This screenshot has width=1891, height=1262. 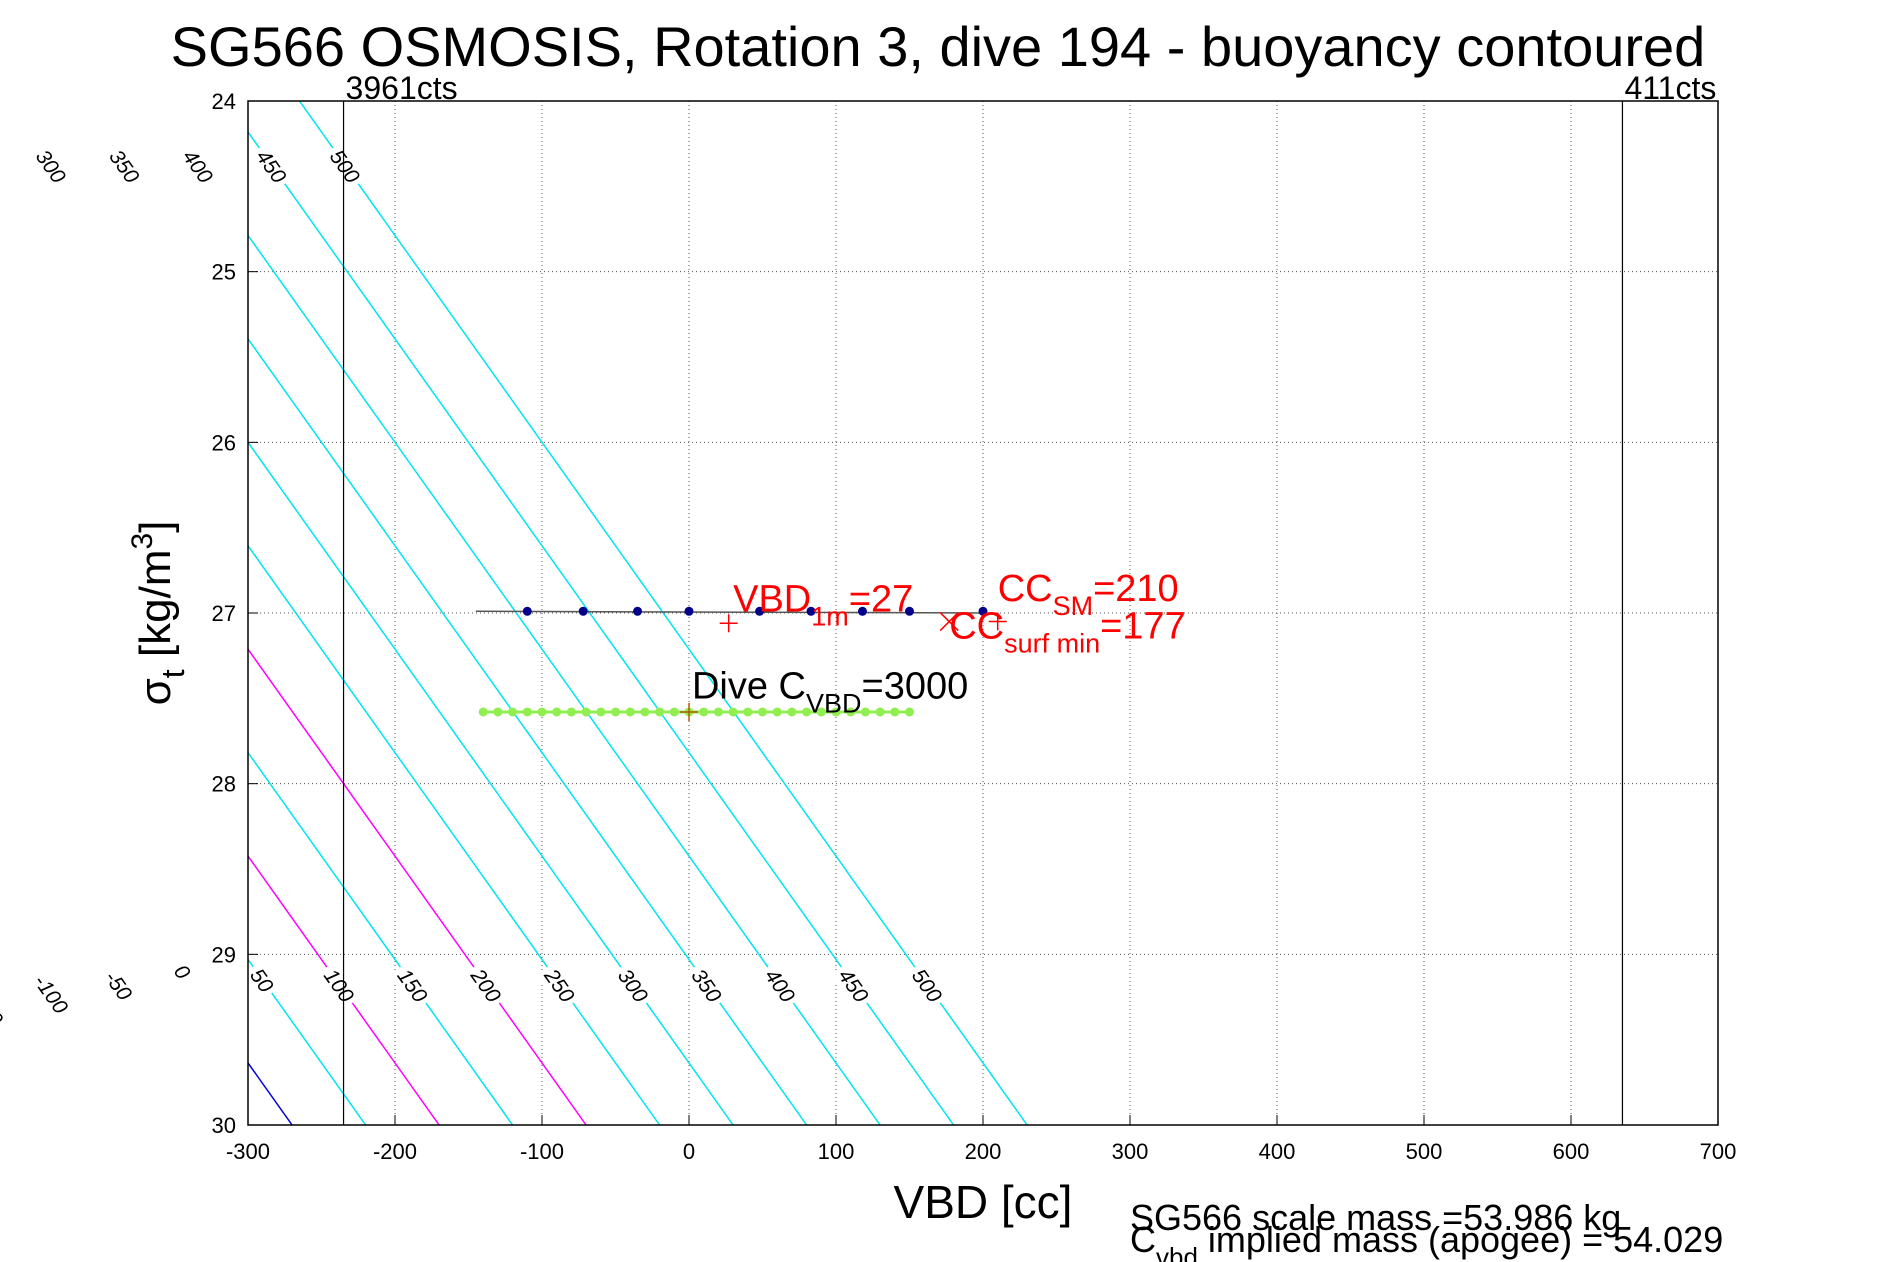 I want to click on x-axis-label: VBD [cc], so click(x=983, y=1202).